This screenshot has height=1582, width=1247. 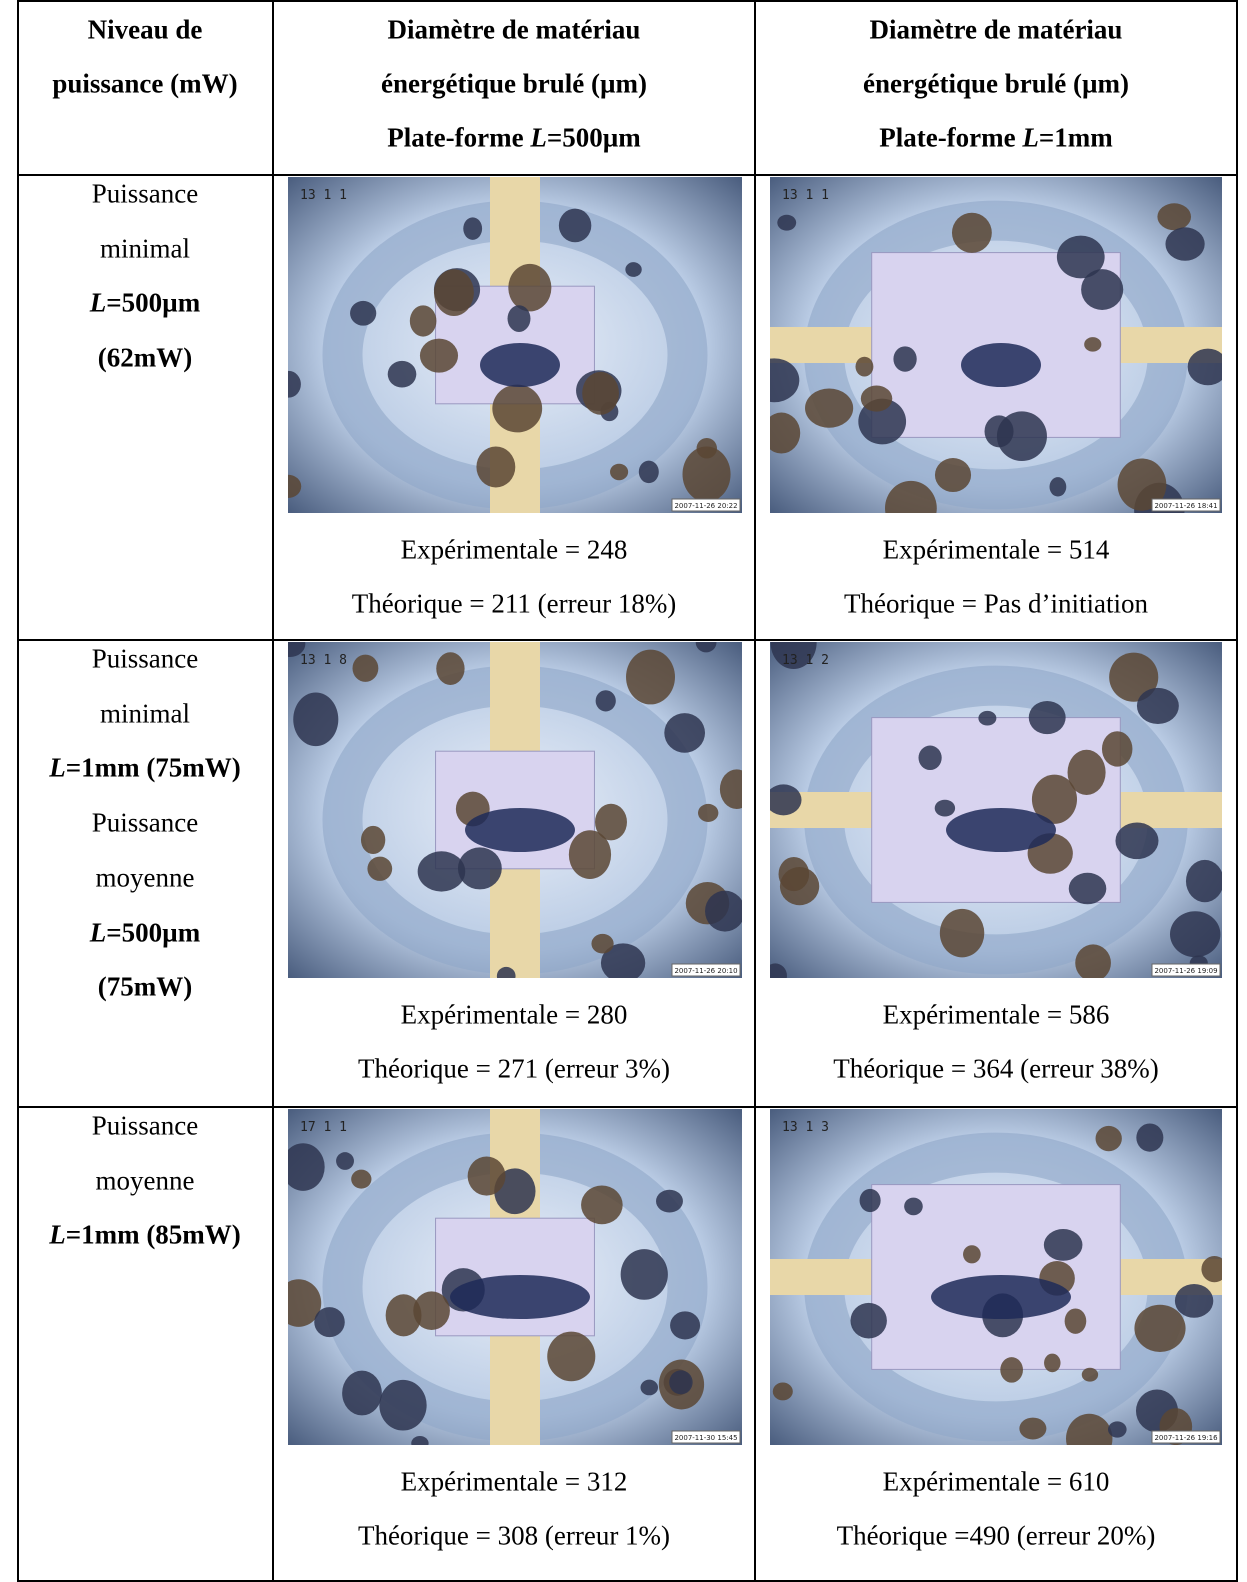 I want to click on text-line: Plate-forme L=500µm, so click(x=514, y=137).